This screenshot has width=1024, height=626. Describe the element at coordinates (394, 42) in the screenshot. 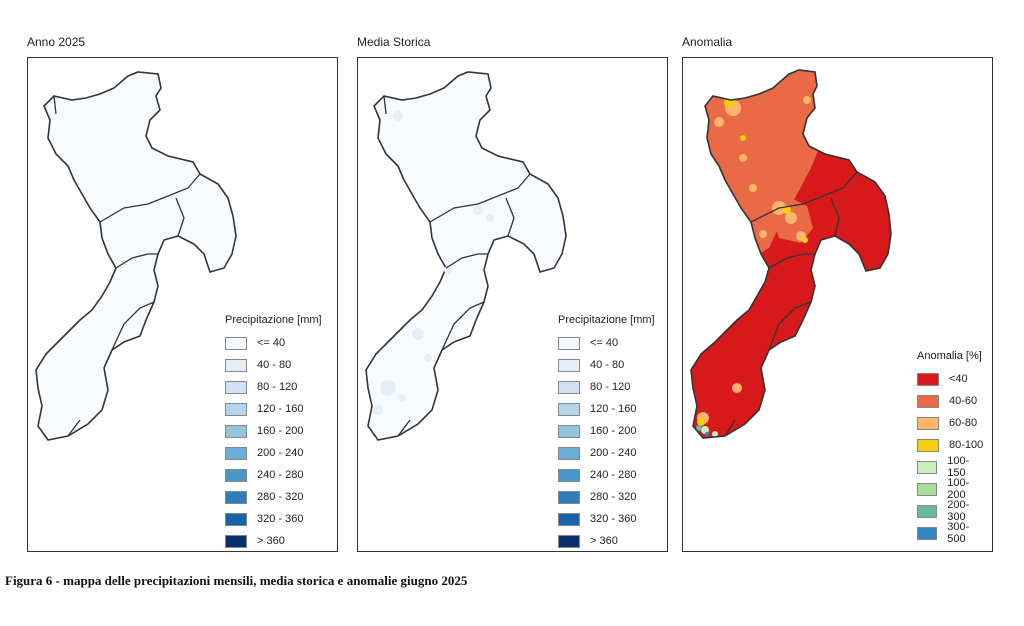

I see `panel-title-media-storica: Media Storica` at that location.